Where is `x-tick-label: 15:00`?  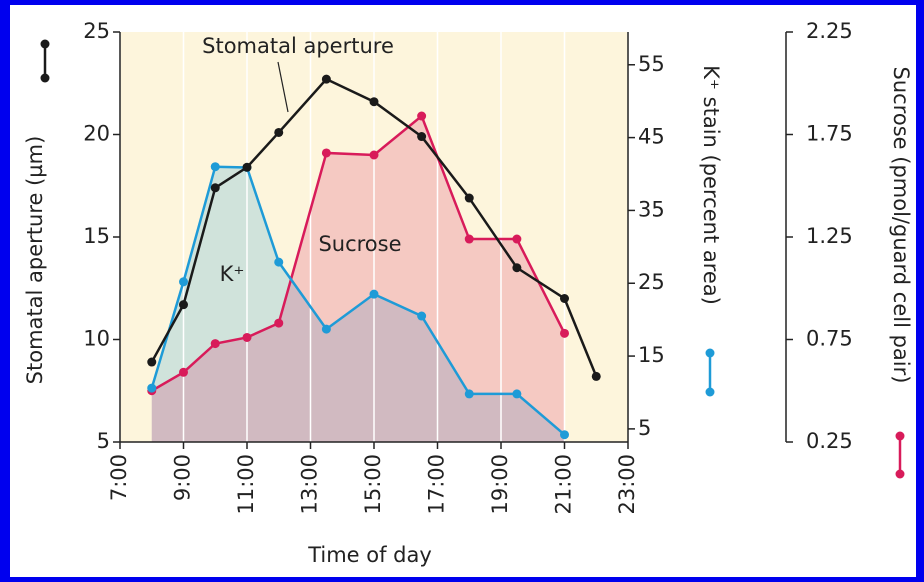 x-tick-label: 15:00 is located at coordinates (373, 484).